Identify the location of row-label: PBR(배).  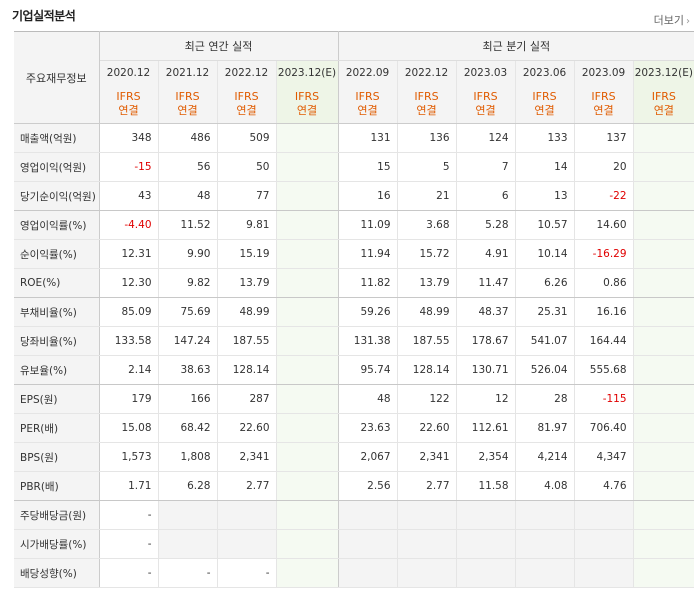
(57, 486).